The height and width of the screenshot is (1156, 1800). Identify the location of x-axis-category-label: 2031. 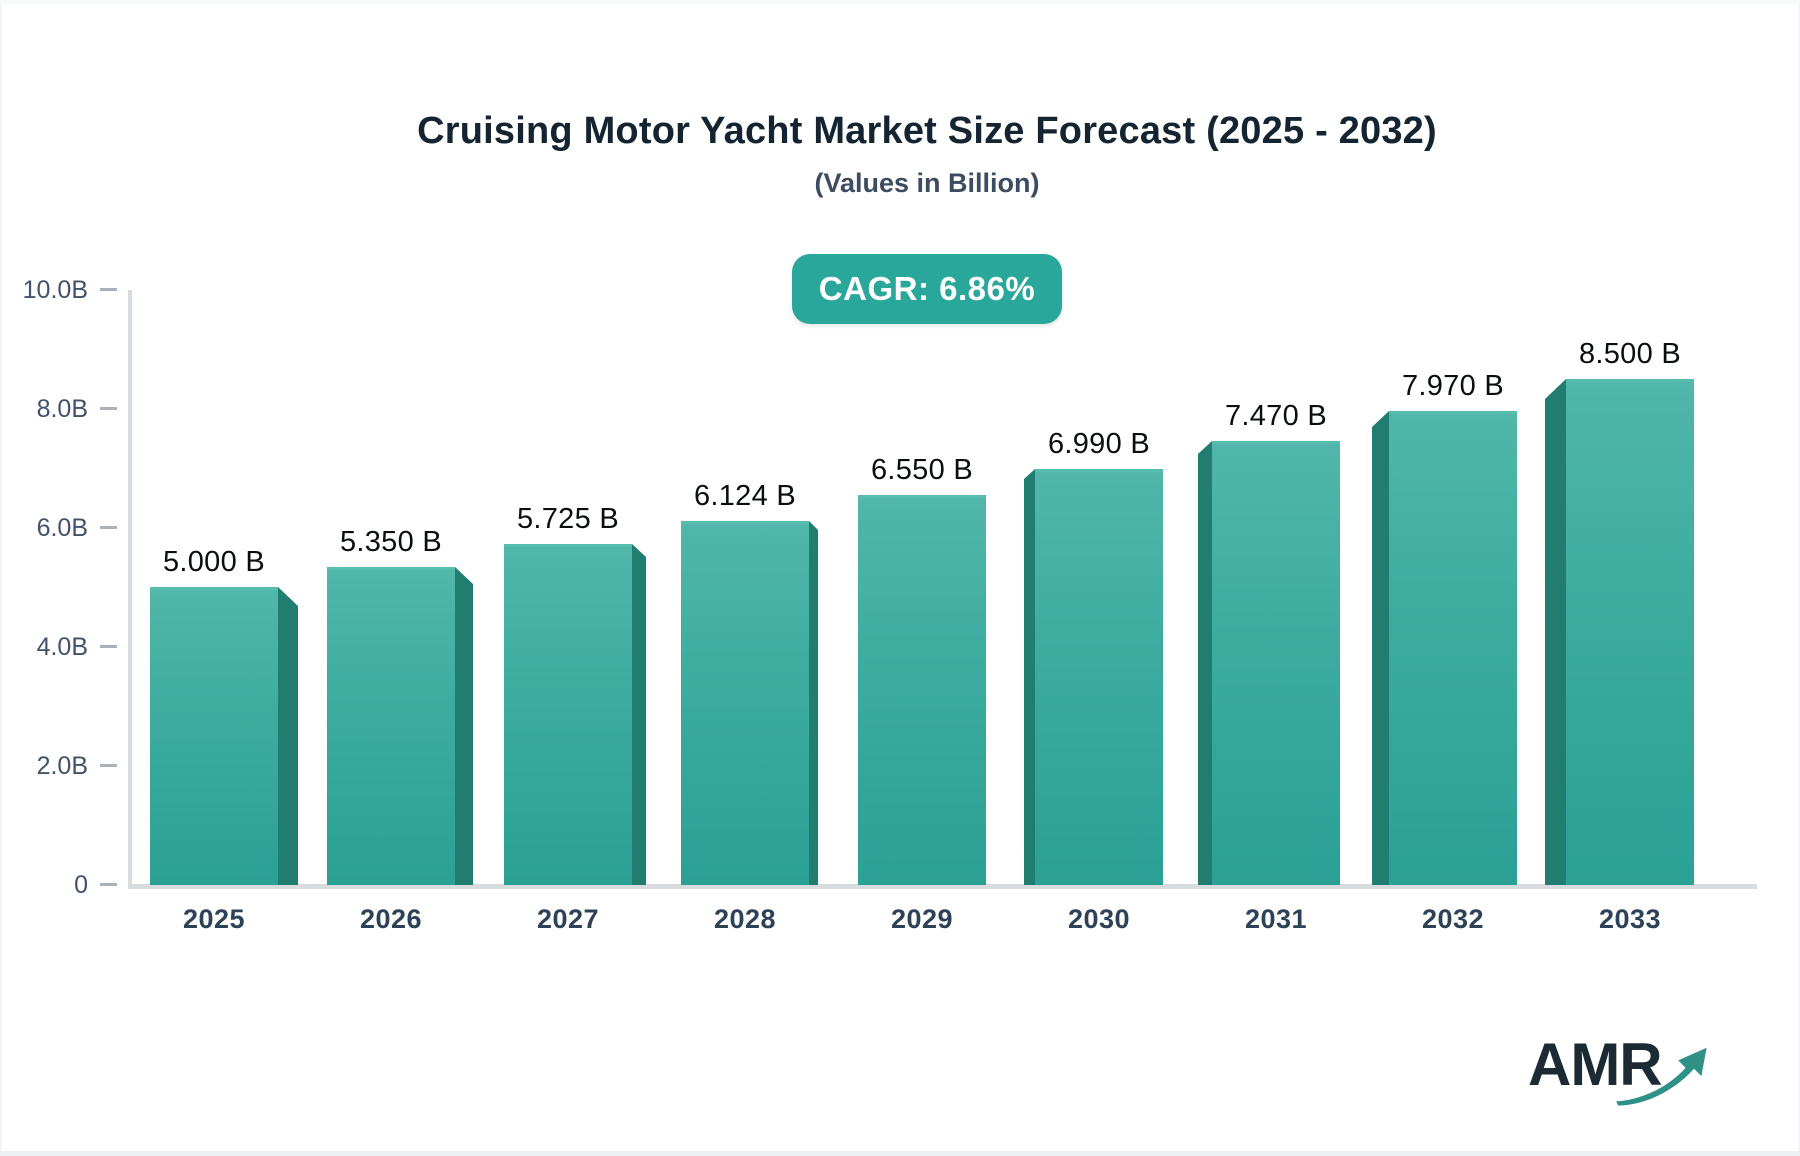
(1276, 919).